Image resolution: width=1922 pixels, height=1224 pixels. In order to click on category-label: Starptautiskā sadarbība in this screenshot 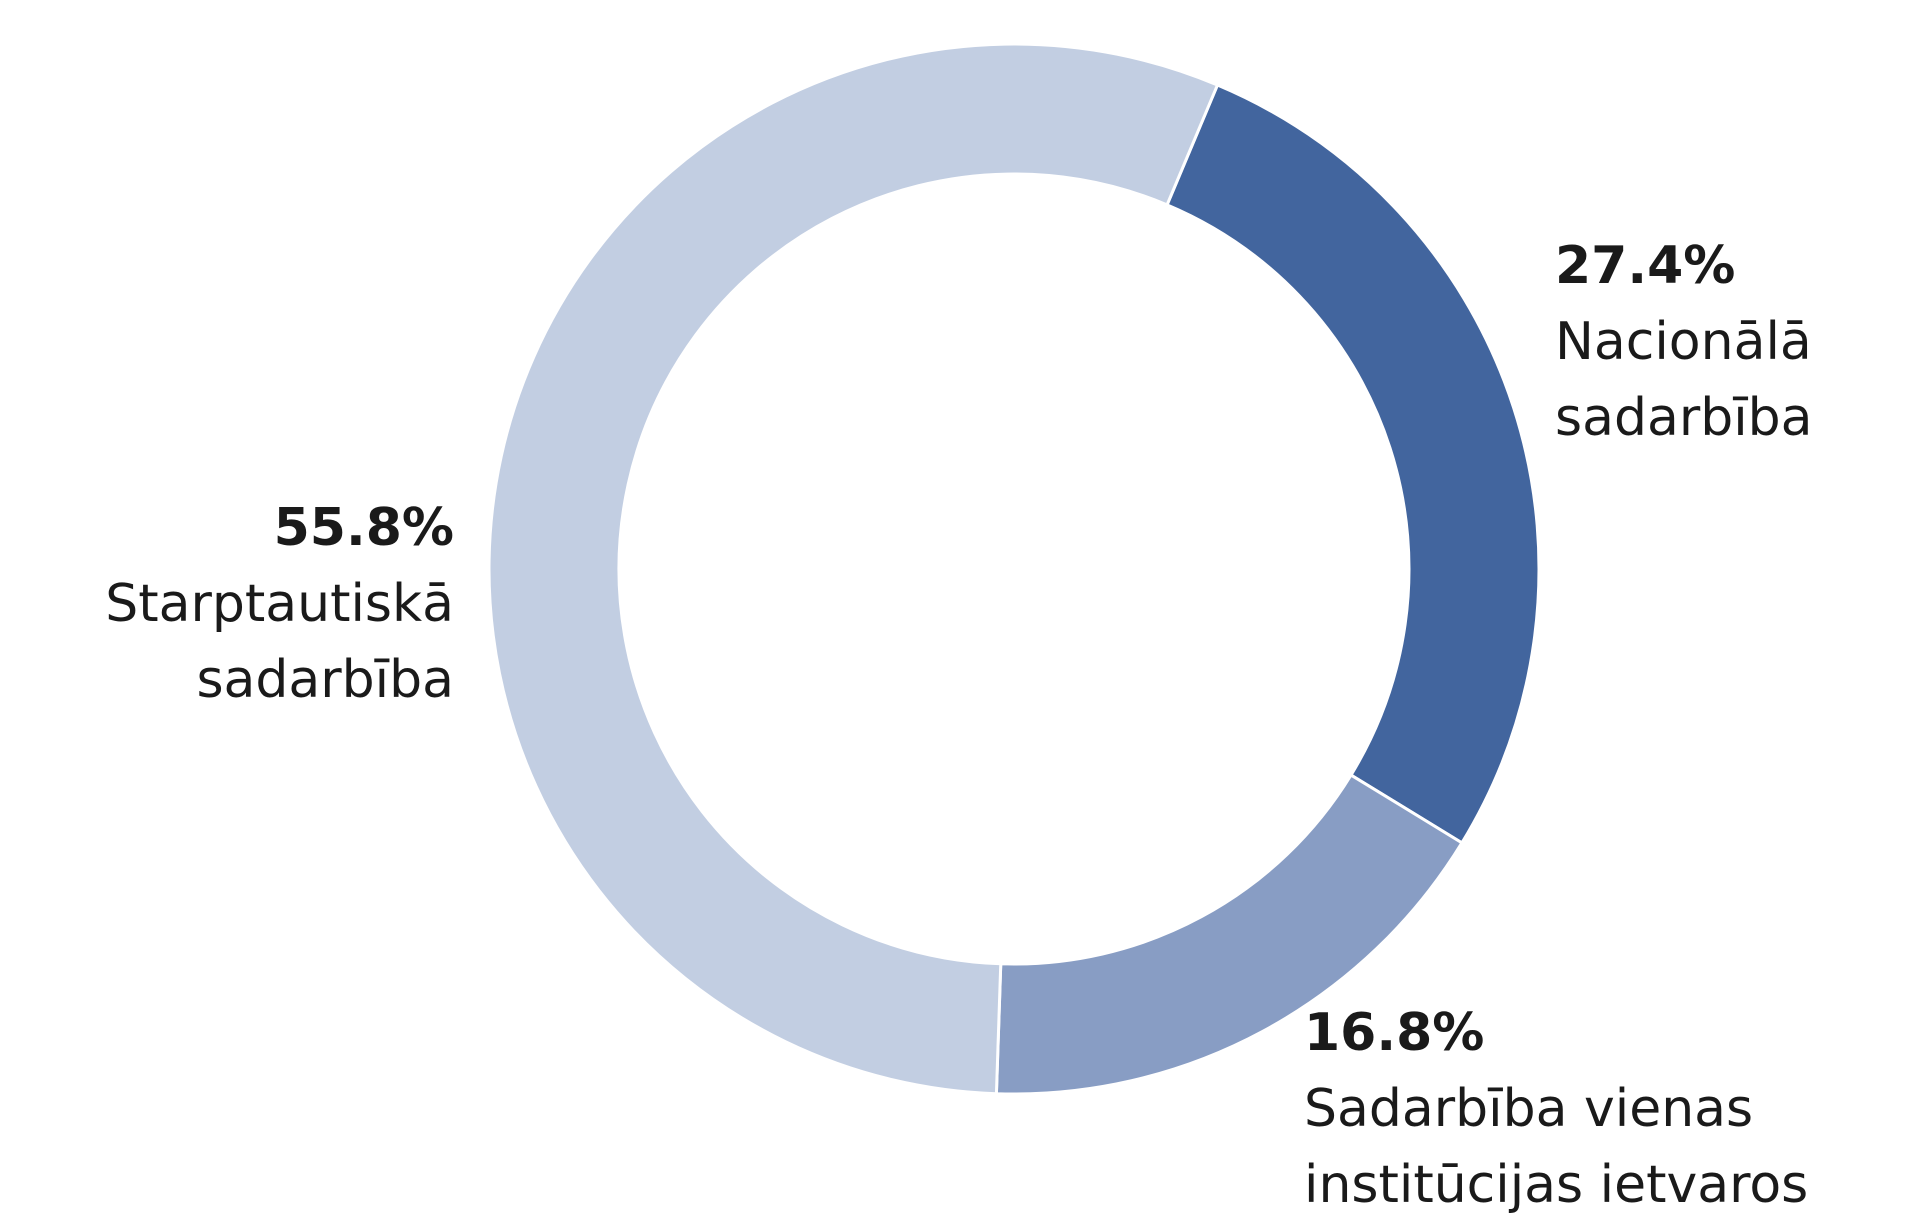, I will do `click(279, 642)`.